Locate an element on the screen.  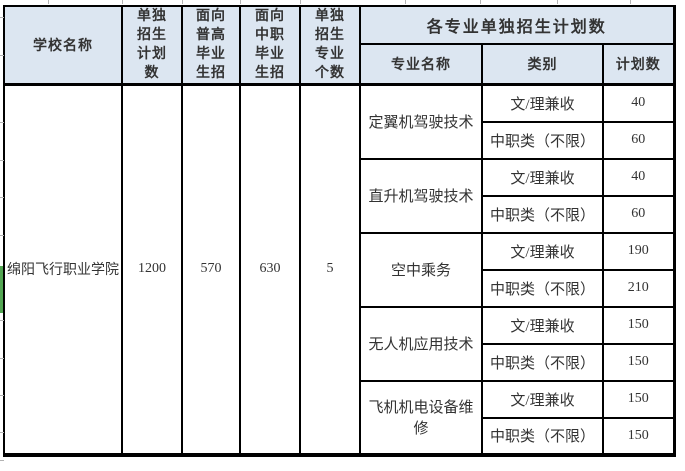
general-hs-cell: 570 is located at coordinates (211, 269).